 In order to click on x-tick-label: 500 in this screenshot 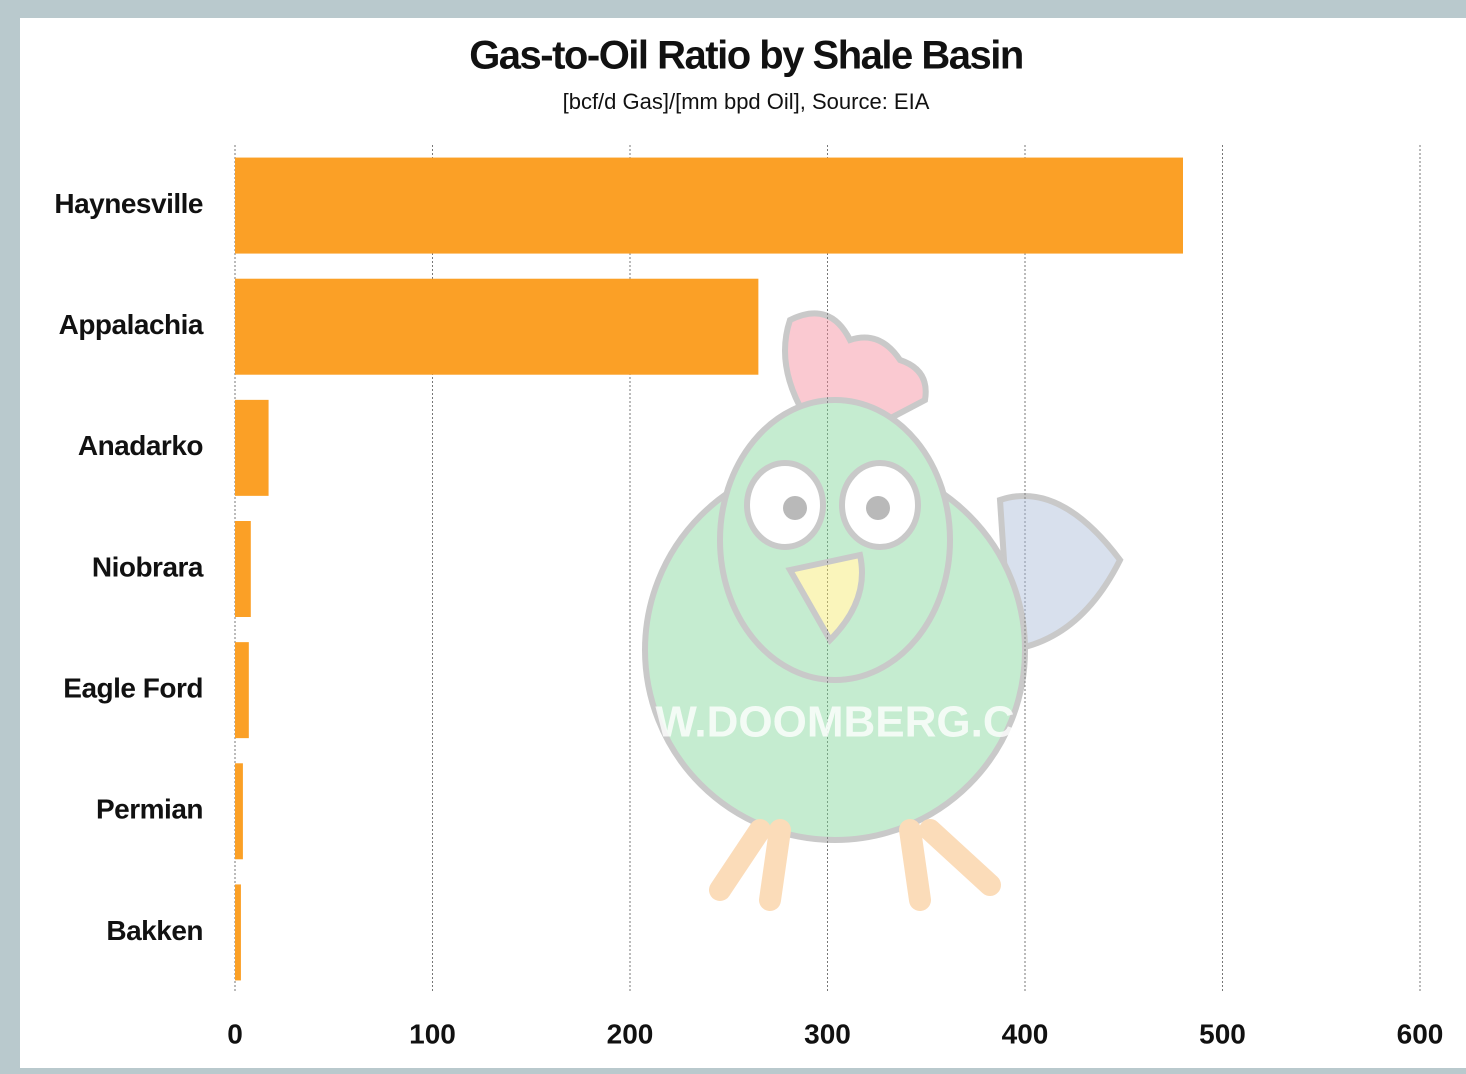, I will do `click(1222, 1033)`.